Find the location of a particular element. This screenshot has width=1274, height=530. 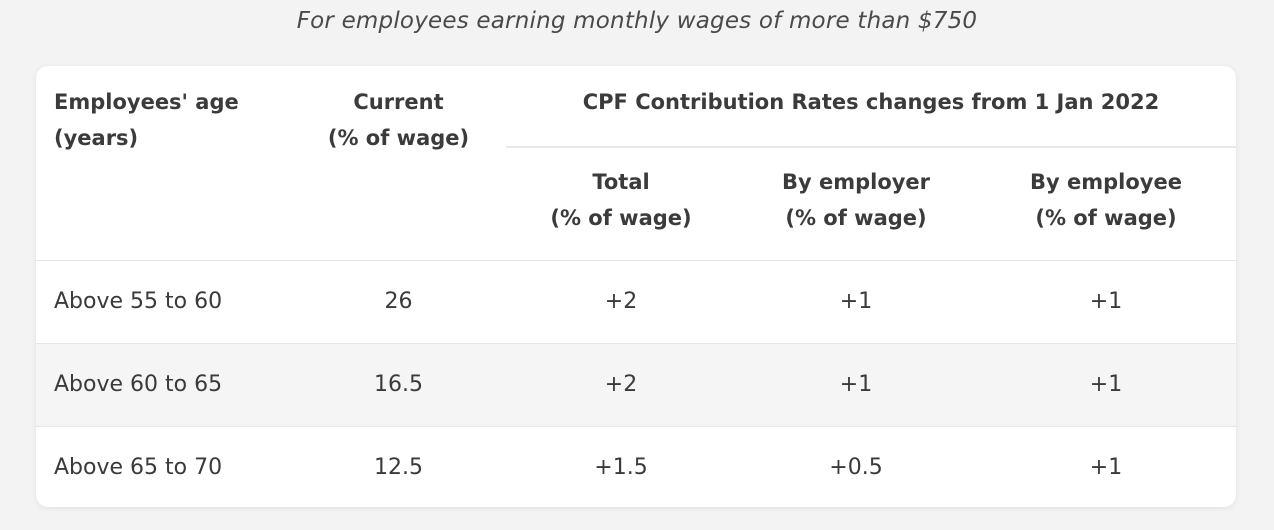

header-employer-line1: By employer is located at coordinates (856, 182).